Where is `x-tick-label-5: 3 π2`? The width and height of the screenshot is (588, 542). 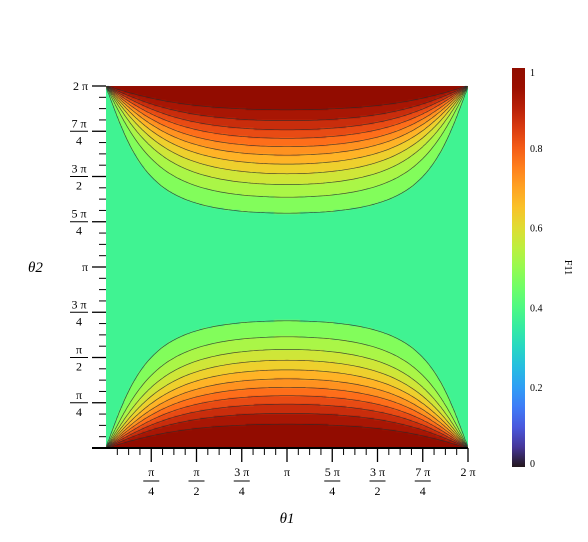
x-tick-label-5: 3 π2 is located at coordinates (377, 481).